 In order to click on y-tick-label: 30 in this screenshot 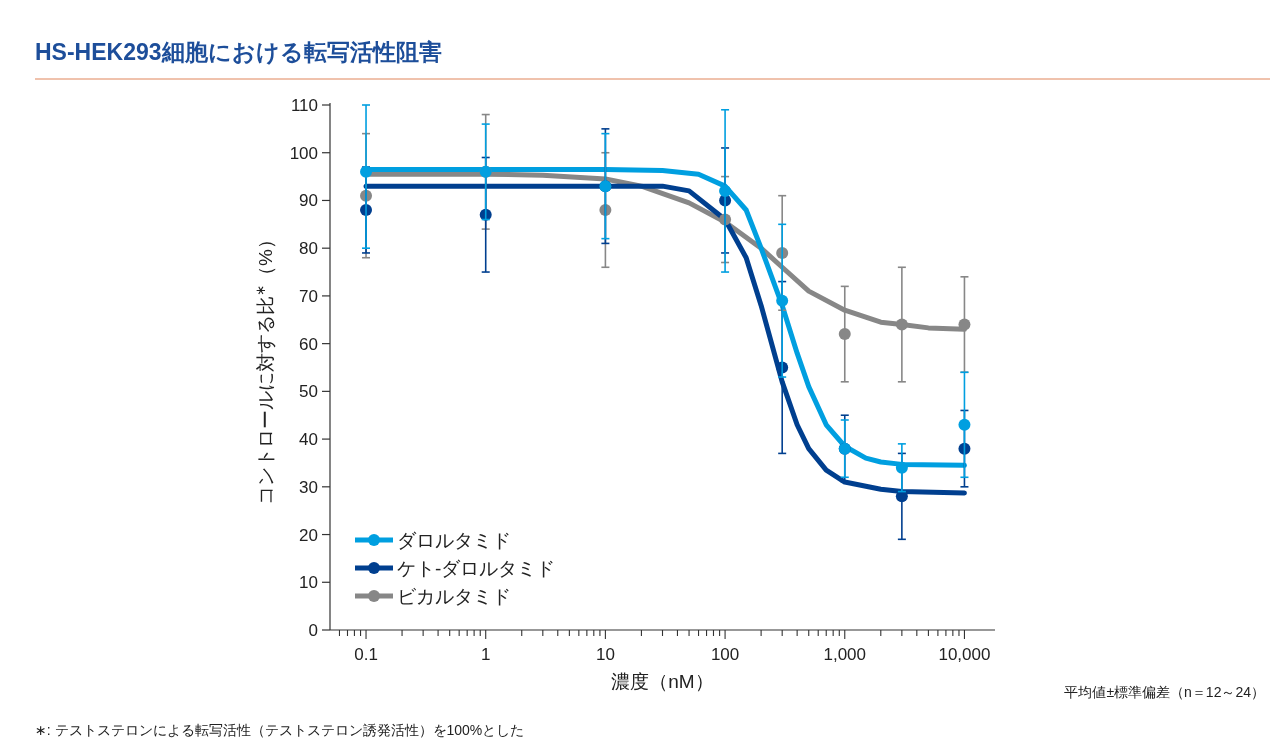, I will do `click(308, 487)`.